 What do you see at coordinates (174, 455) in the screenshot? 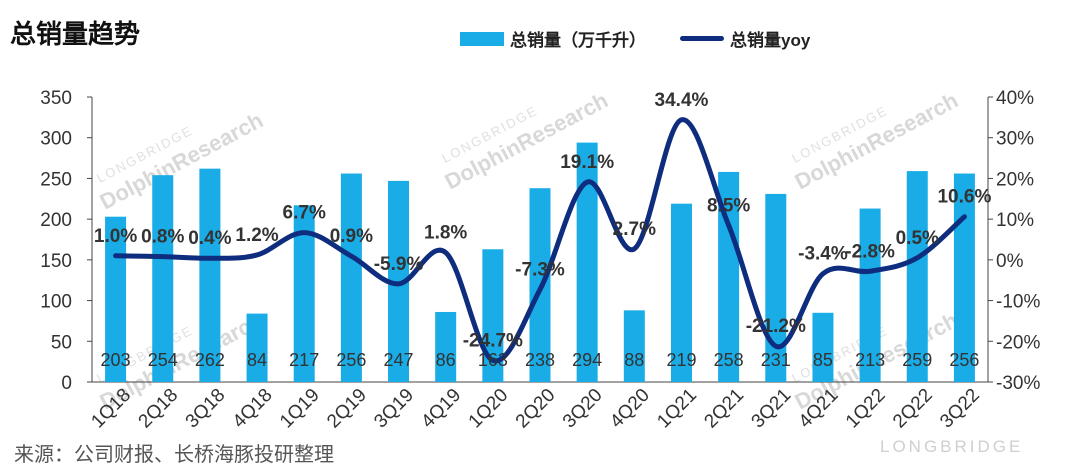
I see `source-note: 来源：公司财报、长桥海豚投研整理` at bounding box center [174, 455].